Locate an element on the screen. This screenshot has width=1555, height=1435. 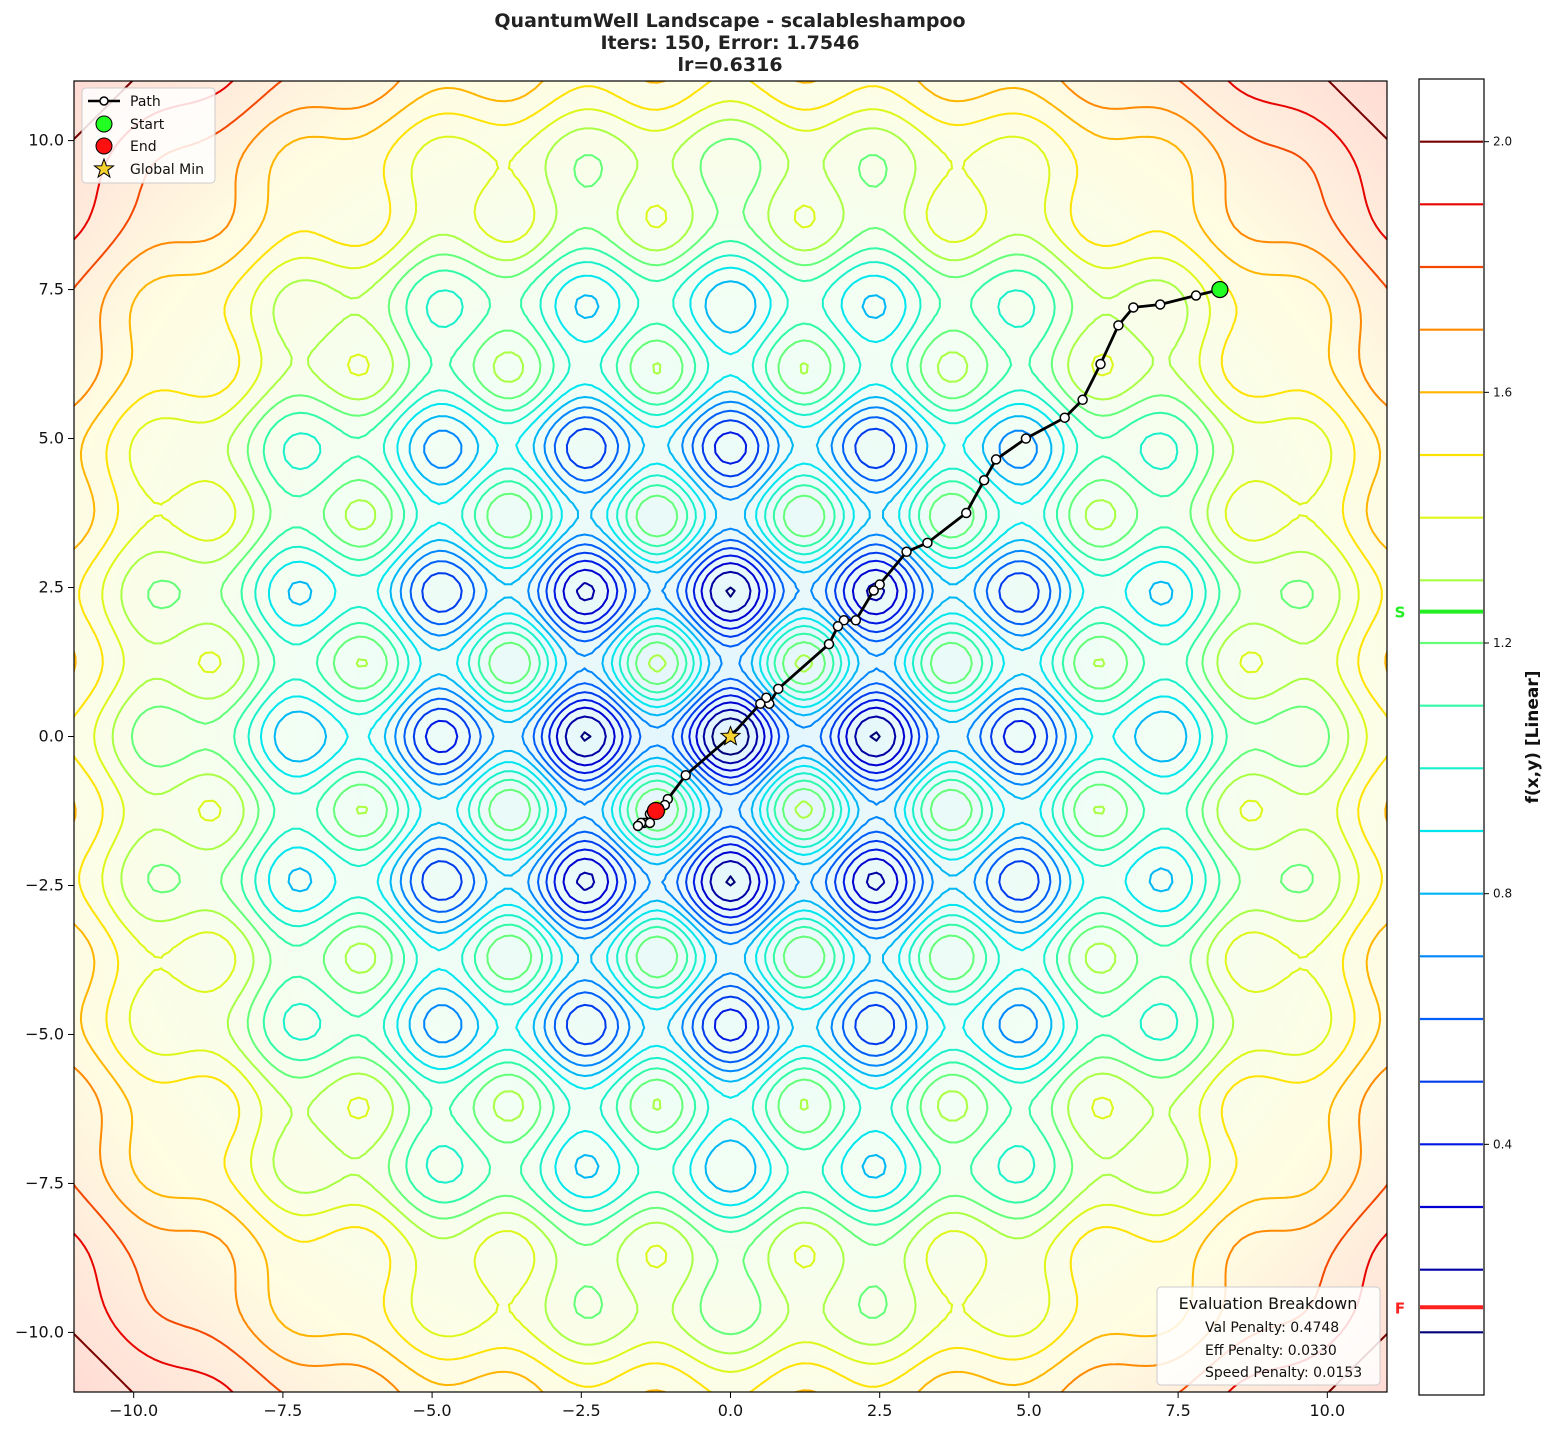
evaluation-line-1: Val Penalty: 0.4748 is located at coordinates (1272, 1328).